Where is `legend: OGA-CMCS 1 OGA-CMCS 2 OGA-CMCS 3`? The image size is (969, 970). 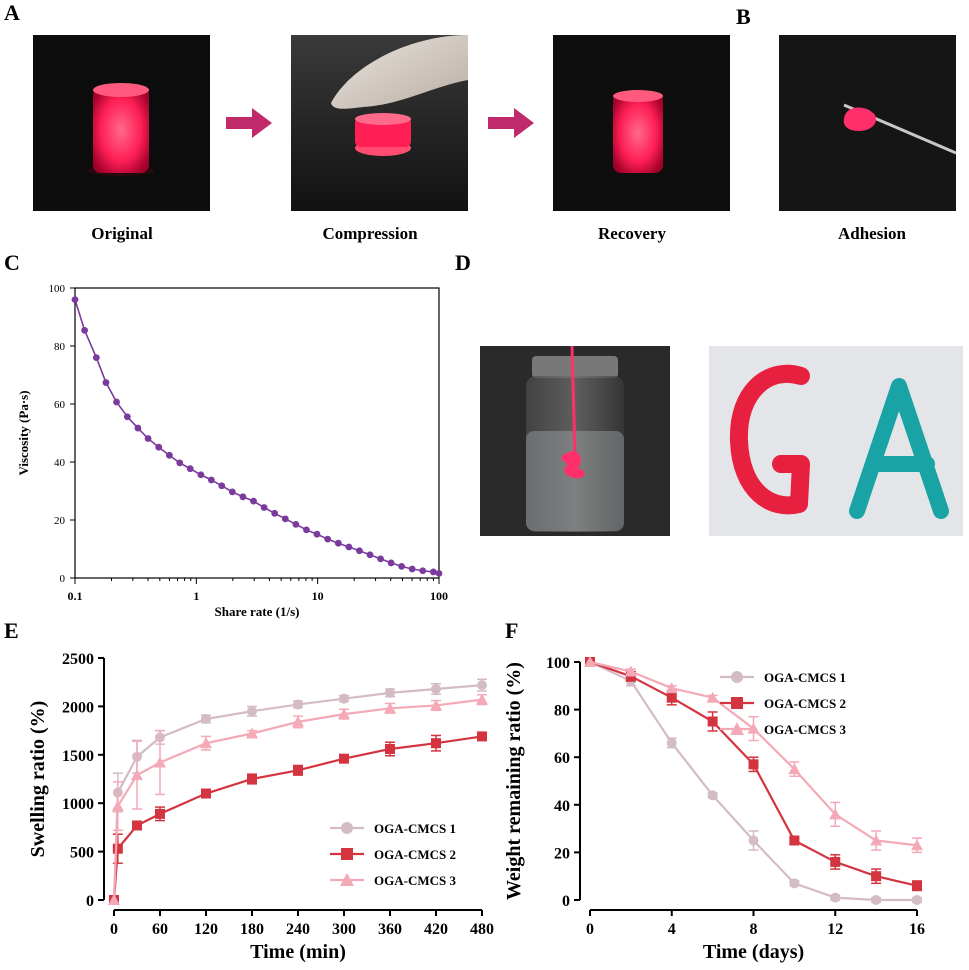
legend: OGA-CMCS 1 OGA-CMCS 2 OGA-CMCS 3 is located at coordinates (393, 854).